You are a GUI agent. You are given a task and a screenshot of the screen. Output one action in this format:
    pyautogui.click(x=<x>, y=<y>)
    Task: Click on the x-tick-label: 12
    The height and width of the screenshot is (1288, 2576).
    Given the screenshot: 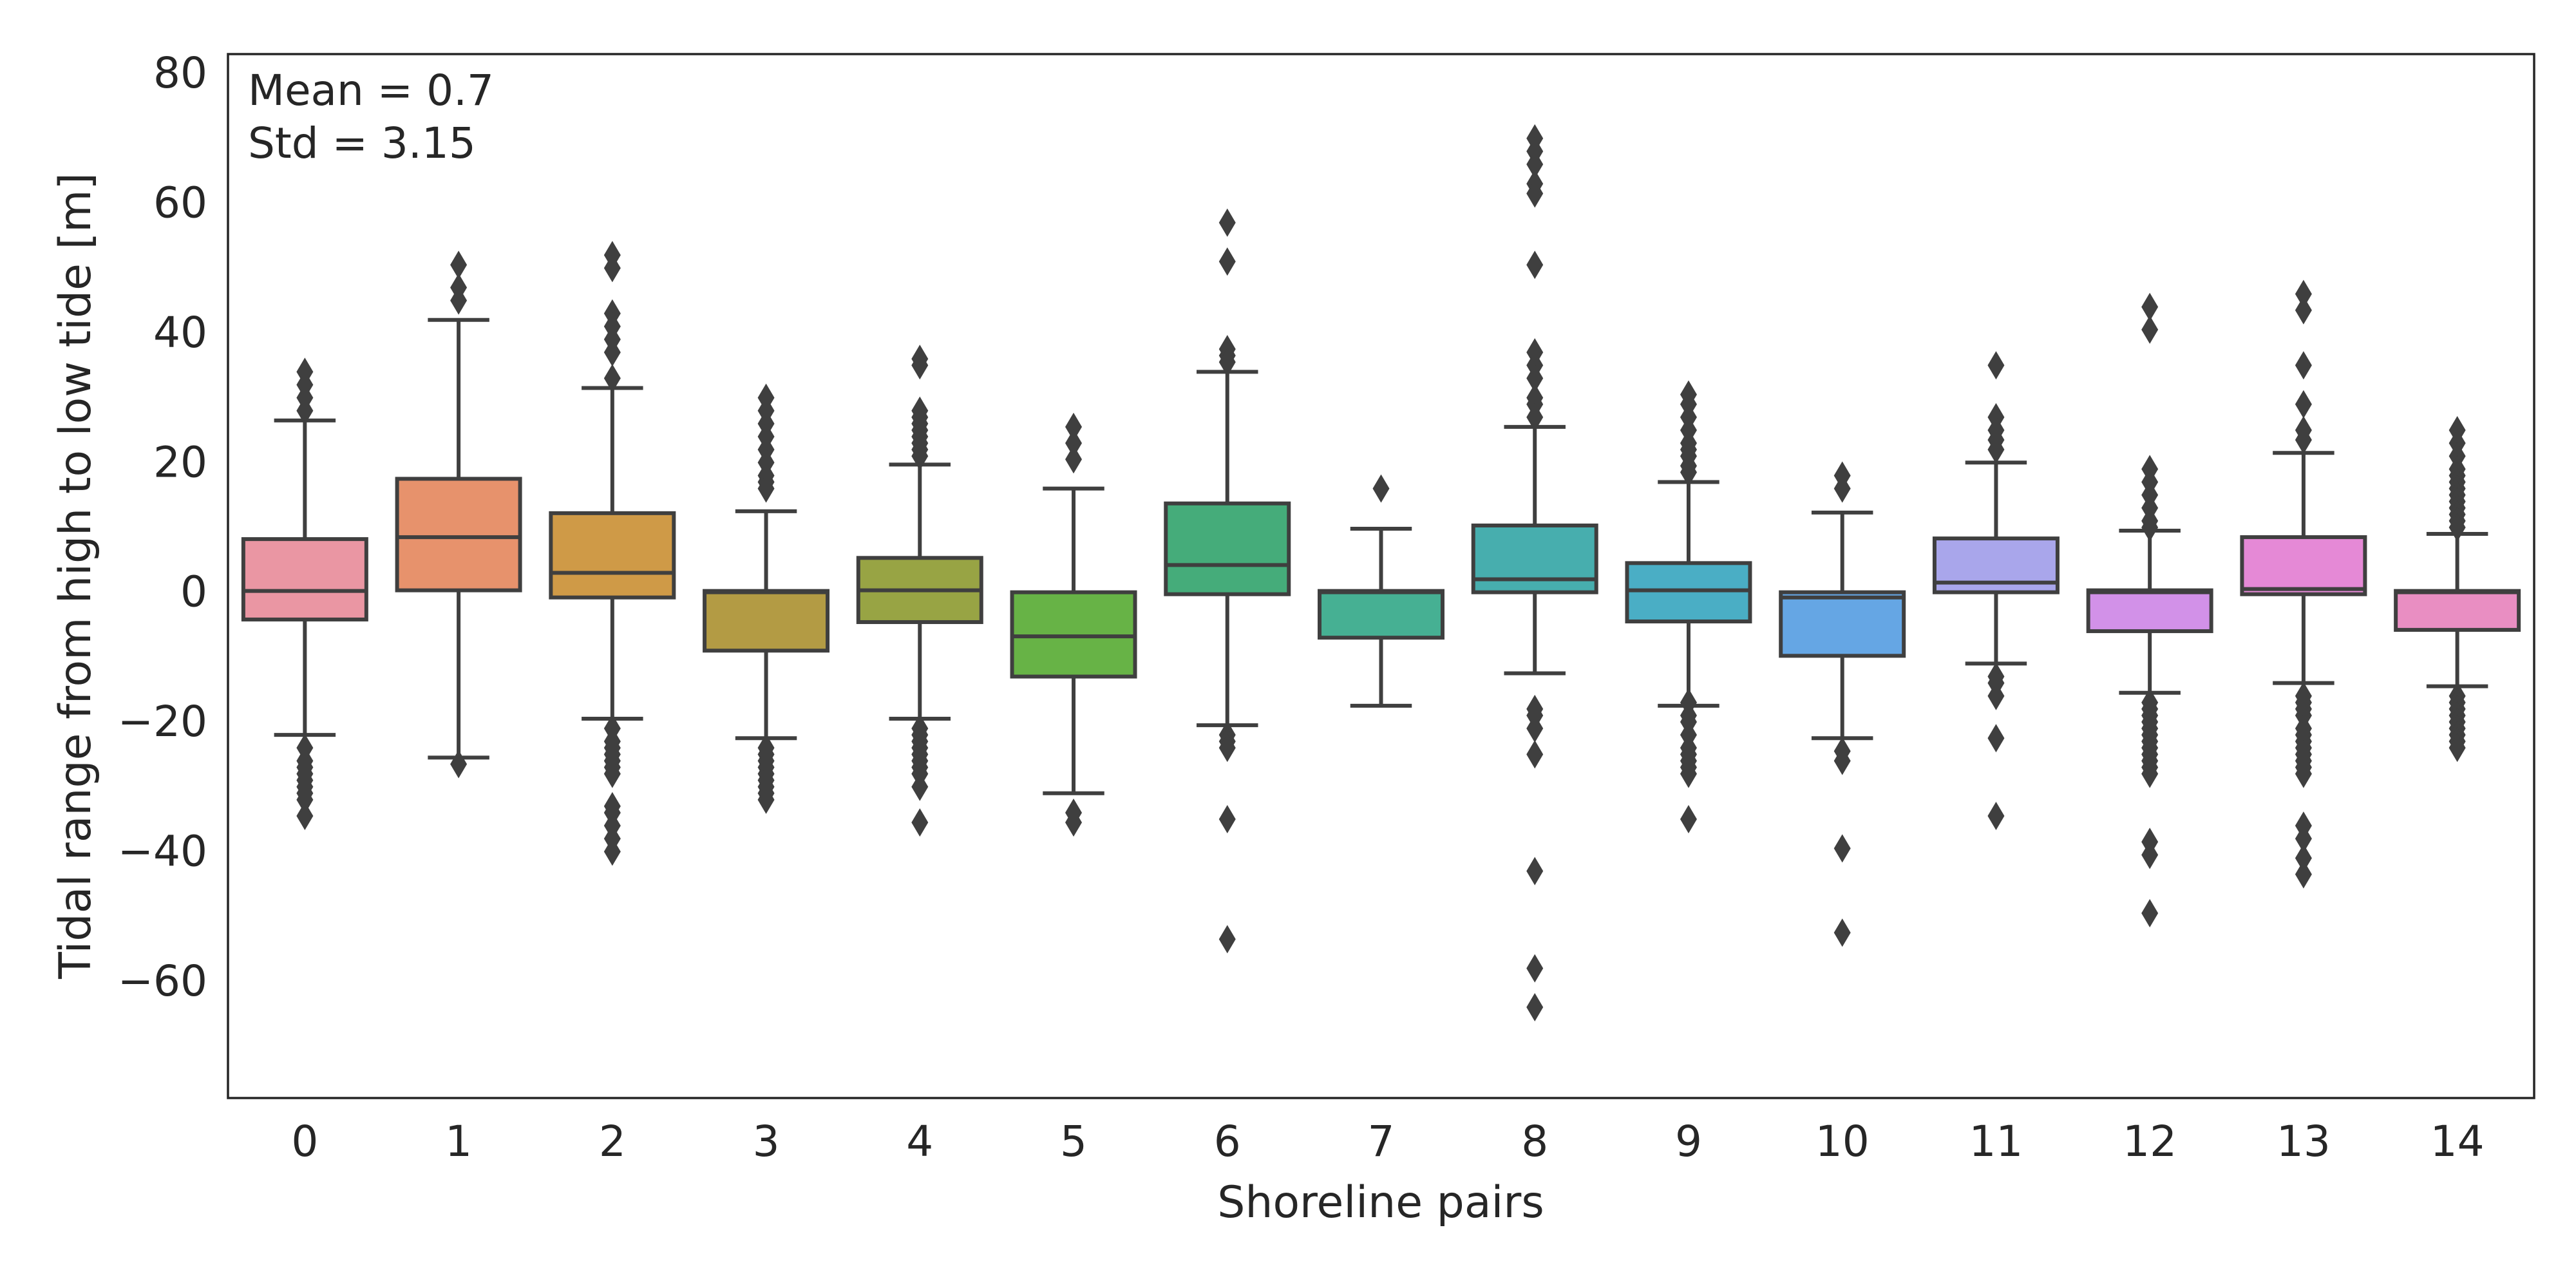 What is the action you would take?
    pyautogui.click(x=2150, y=1141)
    